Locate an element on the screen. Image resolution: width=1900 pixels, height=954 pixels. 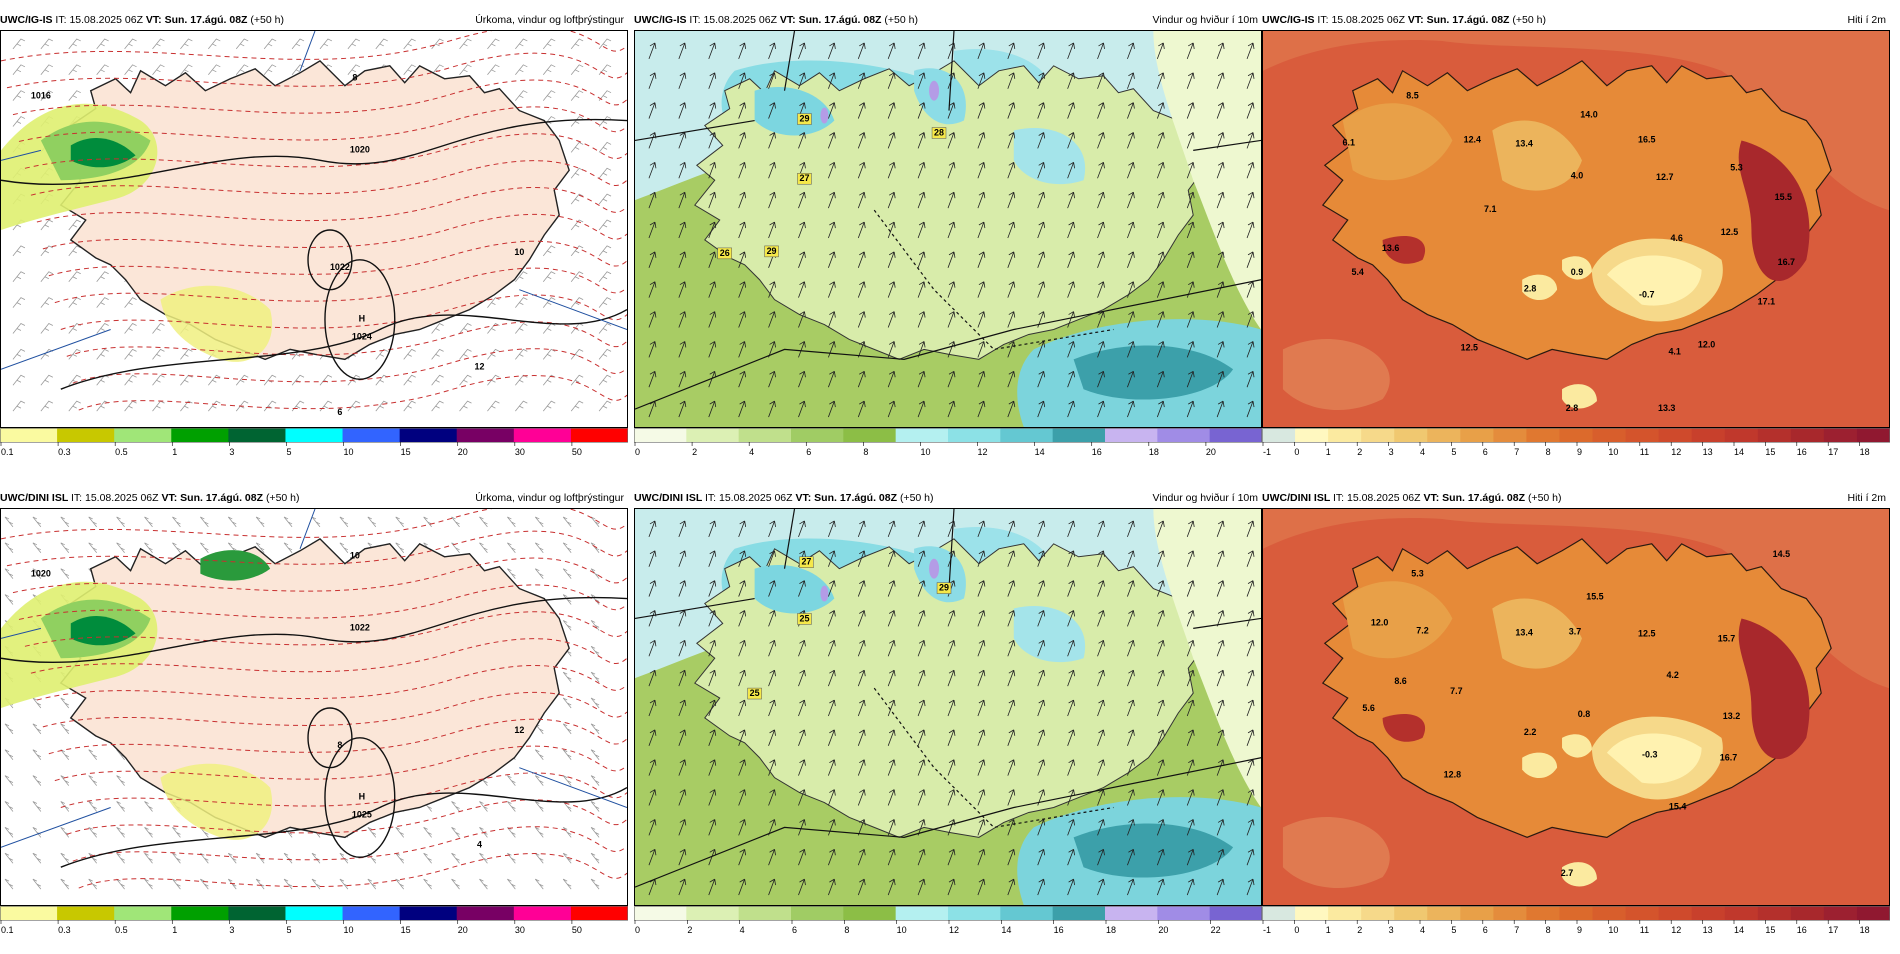
map-label: 6 is located at coordinates (339, 412).